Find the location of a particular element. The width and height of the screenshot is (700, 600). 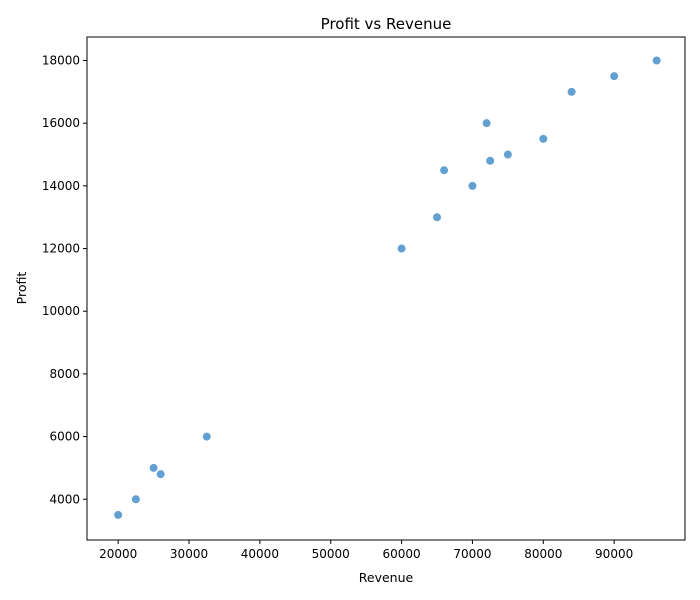

y-tick-label: 12000 is located at coordinates (61, 249).